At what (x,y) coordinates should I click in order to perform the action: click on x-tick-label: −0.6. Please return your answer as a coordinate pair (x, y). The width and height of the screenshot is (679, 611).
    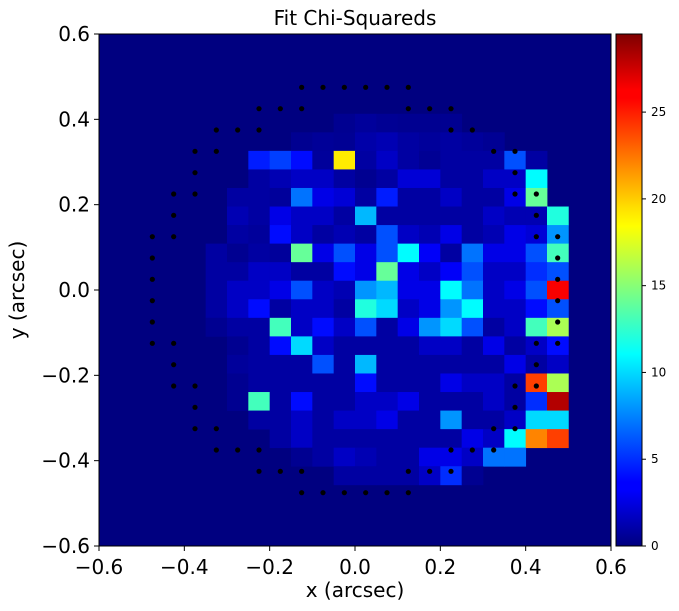
    Looking at the image, I should click on (99, 567).